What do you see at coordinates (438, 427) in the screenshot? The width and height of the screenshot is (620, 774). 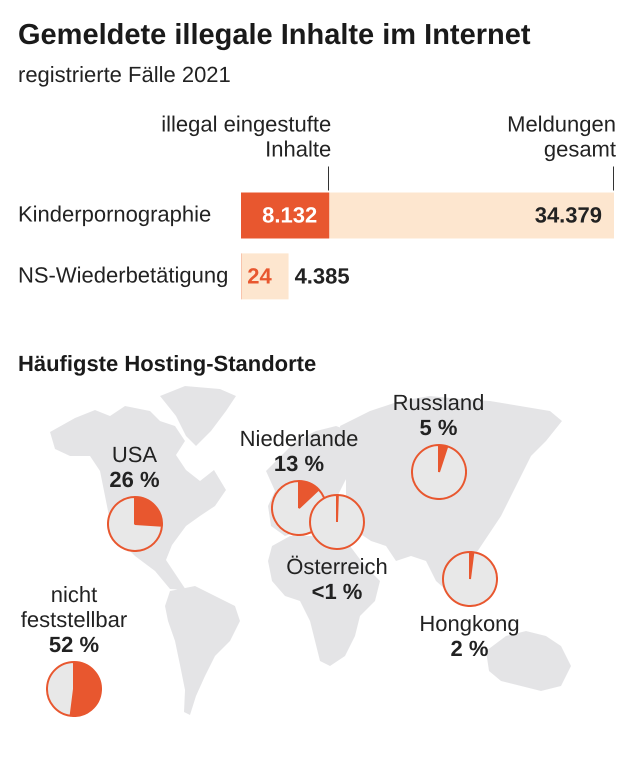 I see `data-label: 5 %` at bounding box center [438, 427].